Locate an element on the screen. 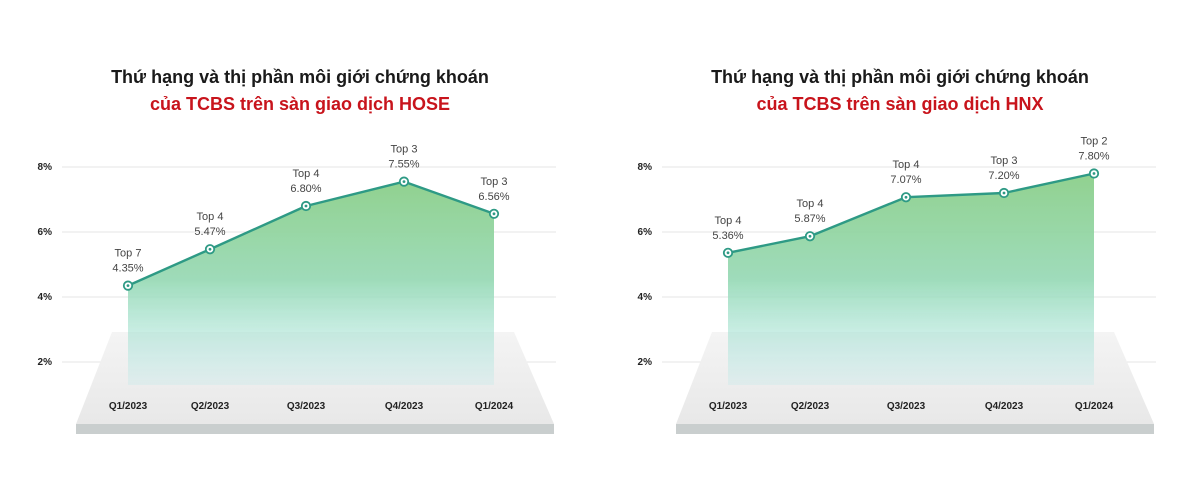 Image resolution: width=1200 pixels, height=500 pixels. value-label: 5.36% is located at coordinates (727, 236).